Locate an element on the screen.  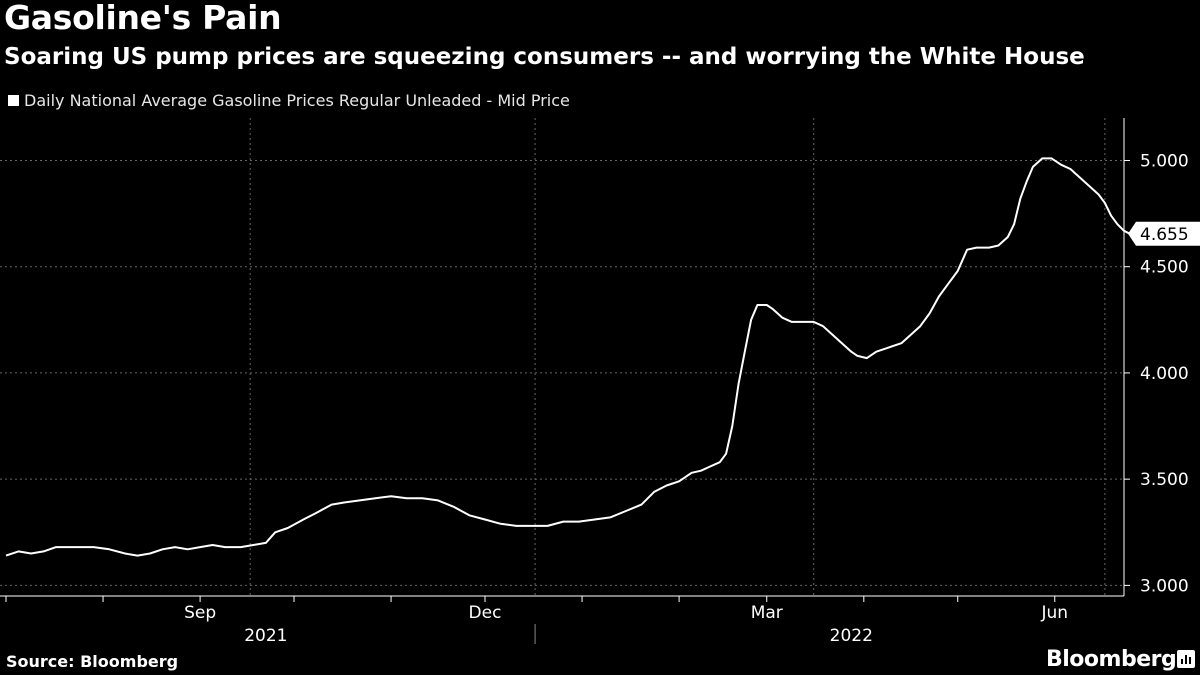
last-value-tag is located at coordinates (1164, 233).